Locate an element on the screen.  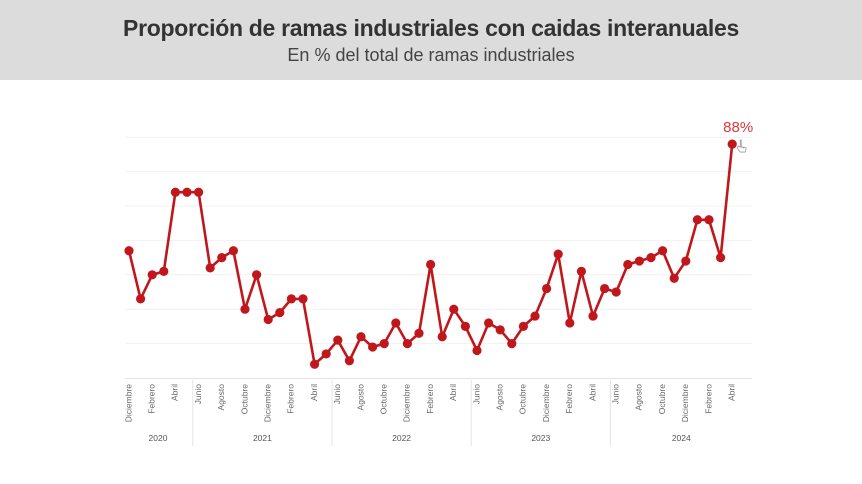
cursor-icon is located at coordinates (741, 146).